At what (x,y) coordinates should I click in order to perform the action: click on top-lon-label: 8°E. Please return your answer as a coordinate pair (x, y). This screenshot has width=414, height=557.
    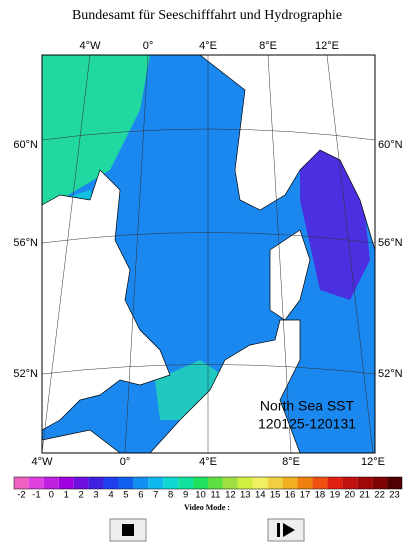
    Looking at the image, I should click on (268, 46).